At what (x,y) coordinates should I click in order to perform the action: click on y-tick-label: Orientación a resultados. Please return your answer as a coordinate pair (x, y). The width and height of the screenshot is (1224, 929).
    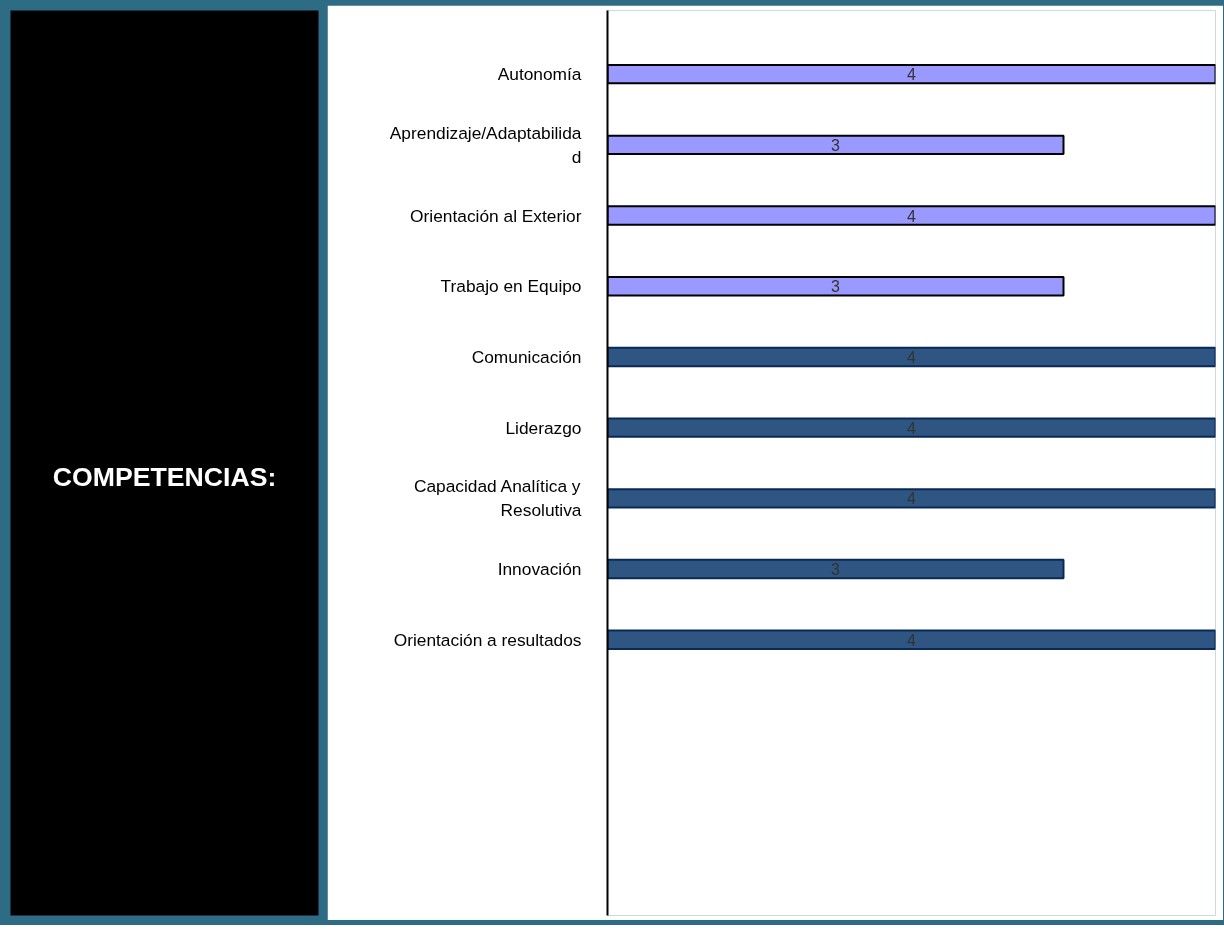
    Looking at the image, I should click on (487, 639).